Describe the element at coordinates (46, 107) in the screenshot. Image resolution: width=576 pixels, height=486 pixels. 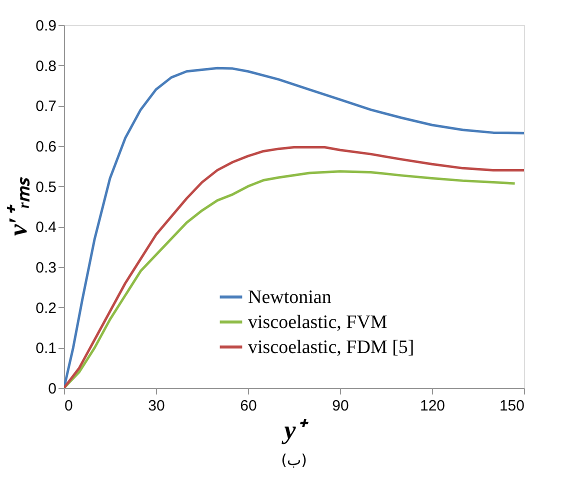
I see `y-tick-label: 0.7` at that location.